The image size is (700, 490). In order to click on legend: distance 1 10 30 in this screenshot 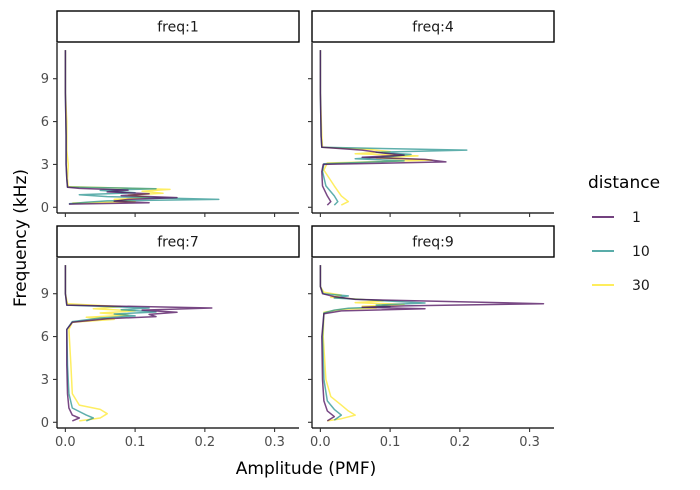, I will do `click(624, 233)`.